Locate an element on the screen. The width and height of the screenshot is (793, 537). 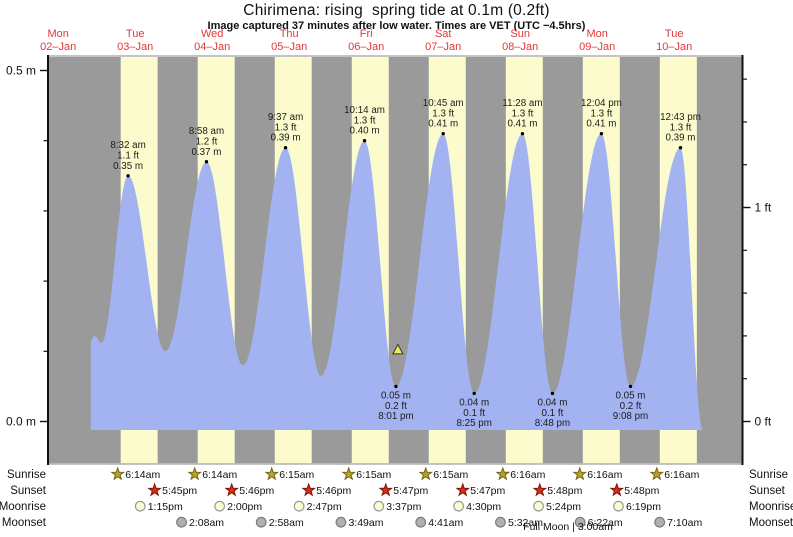
day-date-label: 05–Jan is located at coordinates (289, 47).